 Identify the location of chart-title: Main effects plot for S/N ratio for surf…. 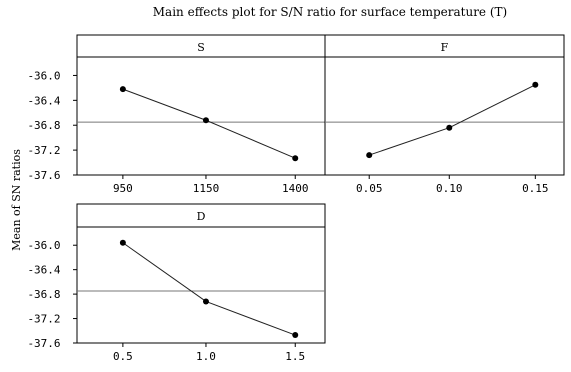
(330, 12).